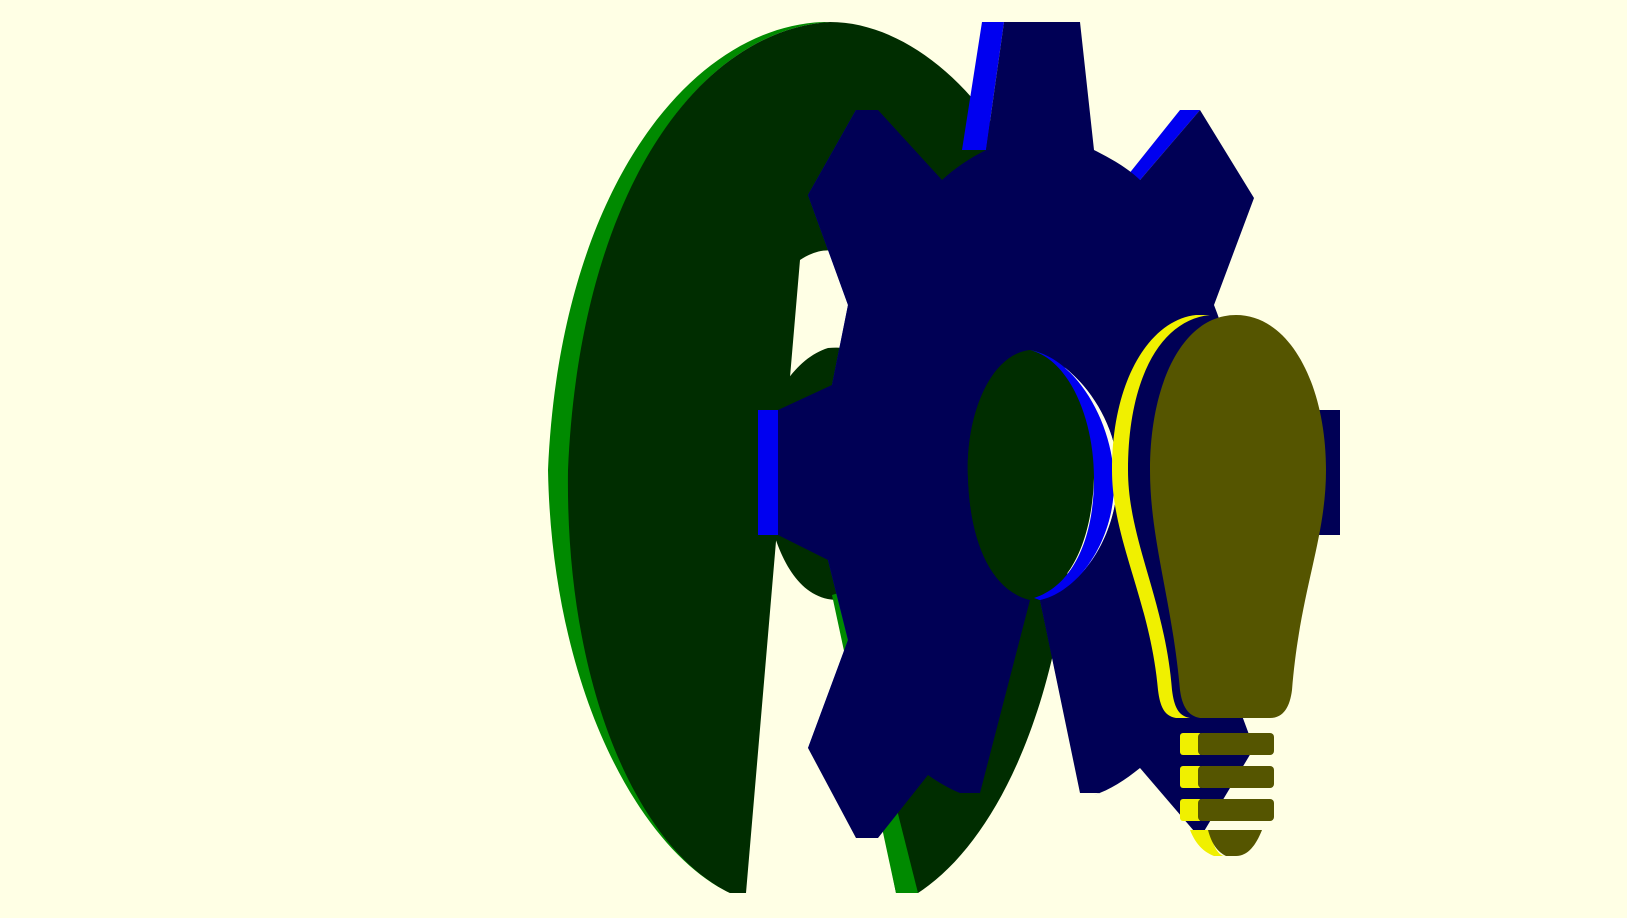 The width and height of the screenshot is (1627, 918). Describe the element at coordinates (1191, 777) in the screenshot. I see `bulb-thread-2-side` at that location.